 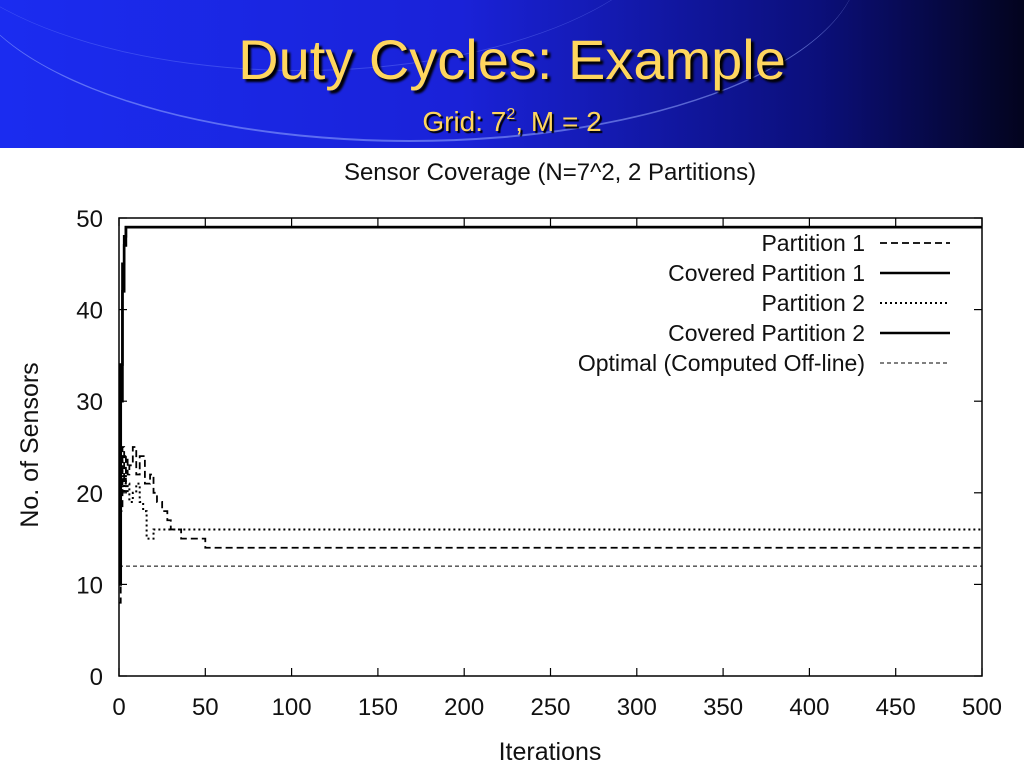 What do you see at coordinates (550, 707) in the screenshot?
I see `x-tick-label: 250` at bounding box center [550, 707].